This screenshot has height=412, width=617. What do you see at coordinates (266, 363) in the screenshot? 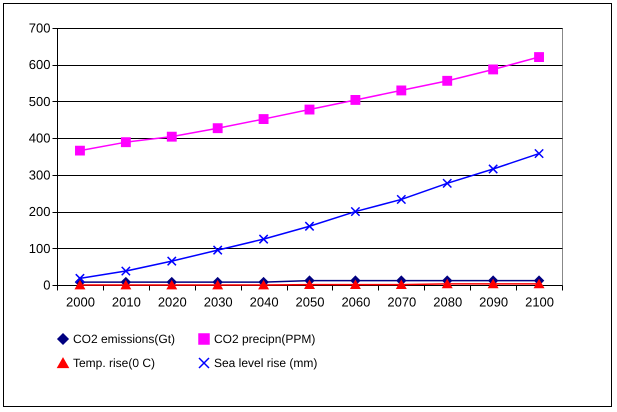
I see `legend-label: Sea level rise (mm)` at bounding box center [266, 363].